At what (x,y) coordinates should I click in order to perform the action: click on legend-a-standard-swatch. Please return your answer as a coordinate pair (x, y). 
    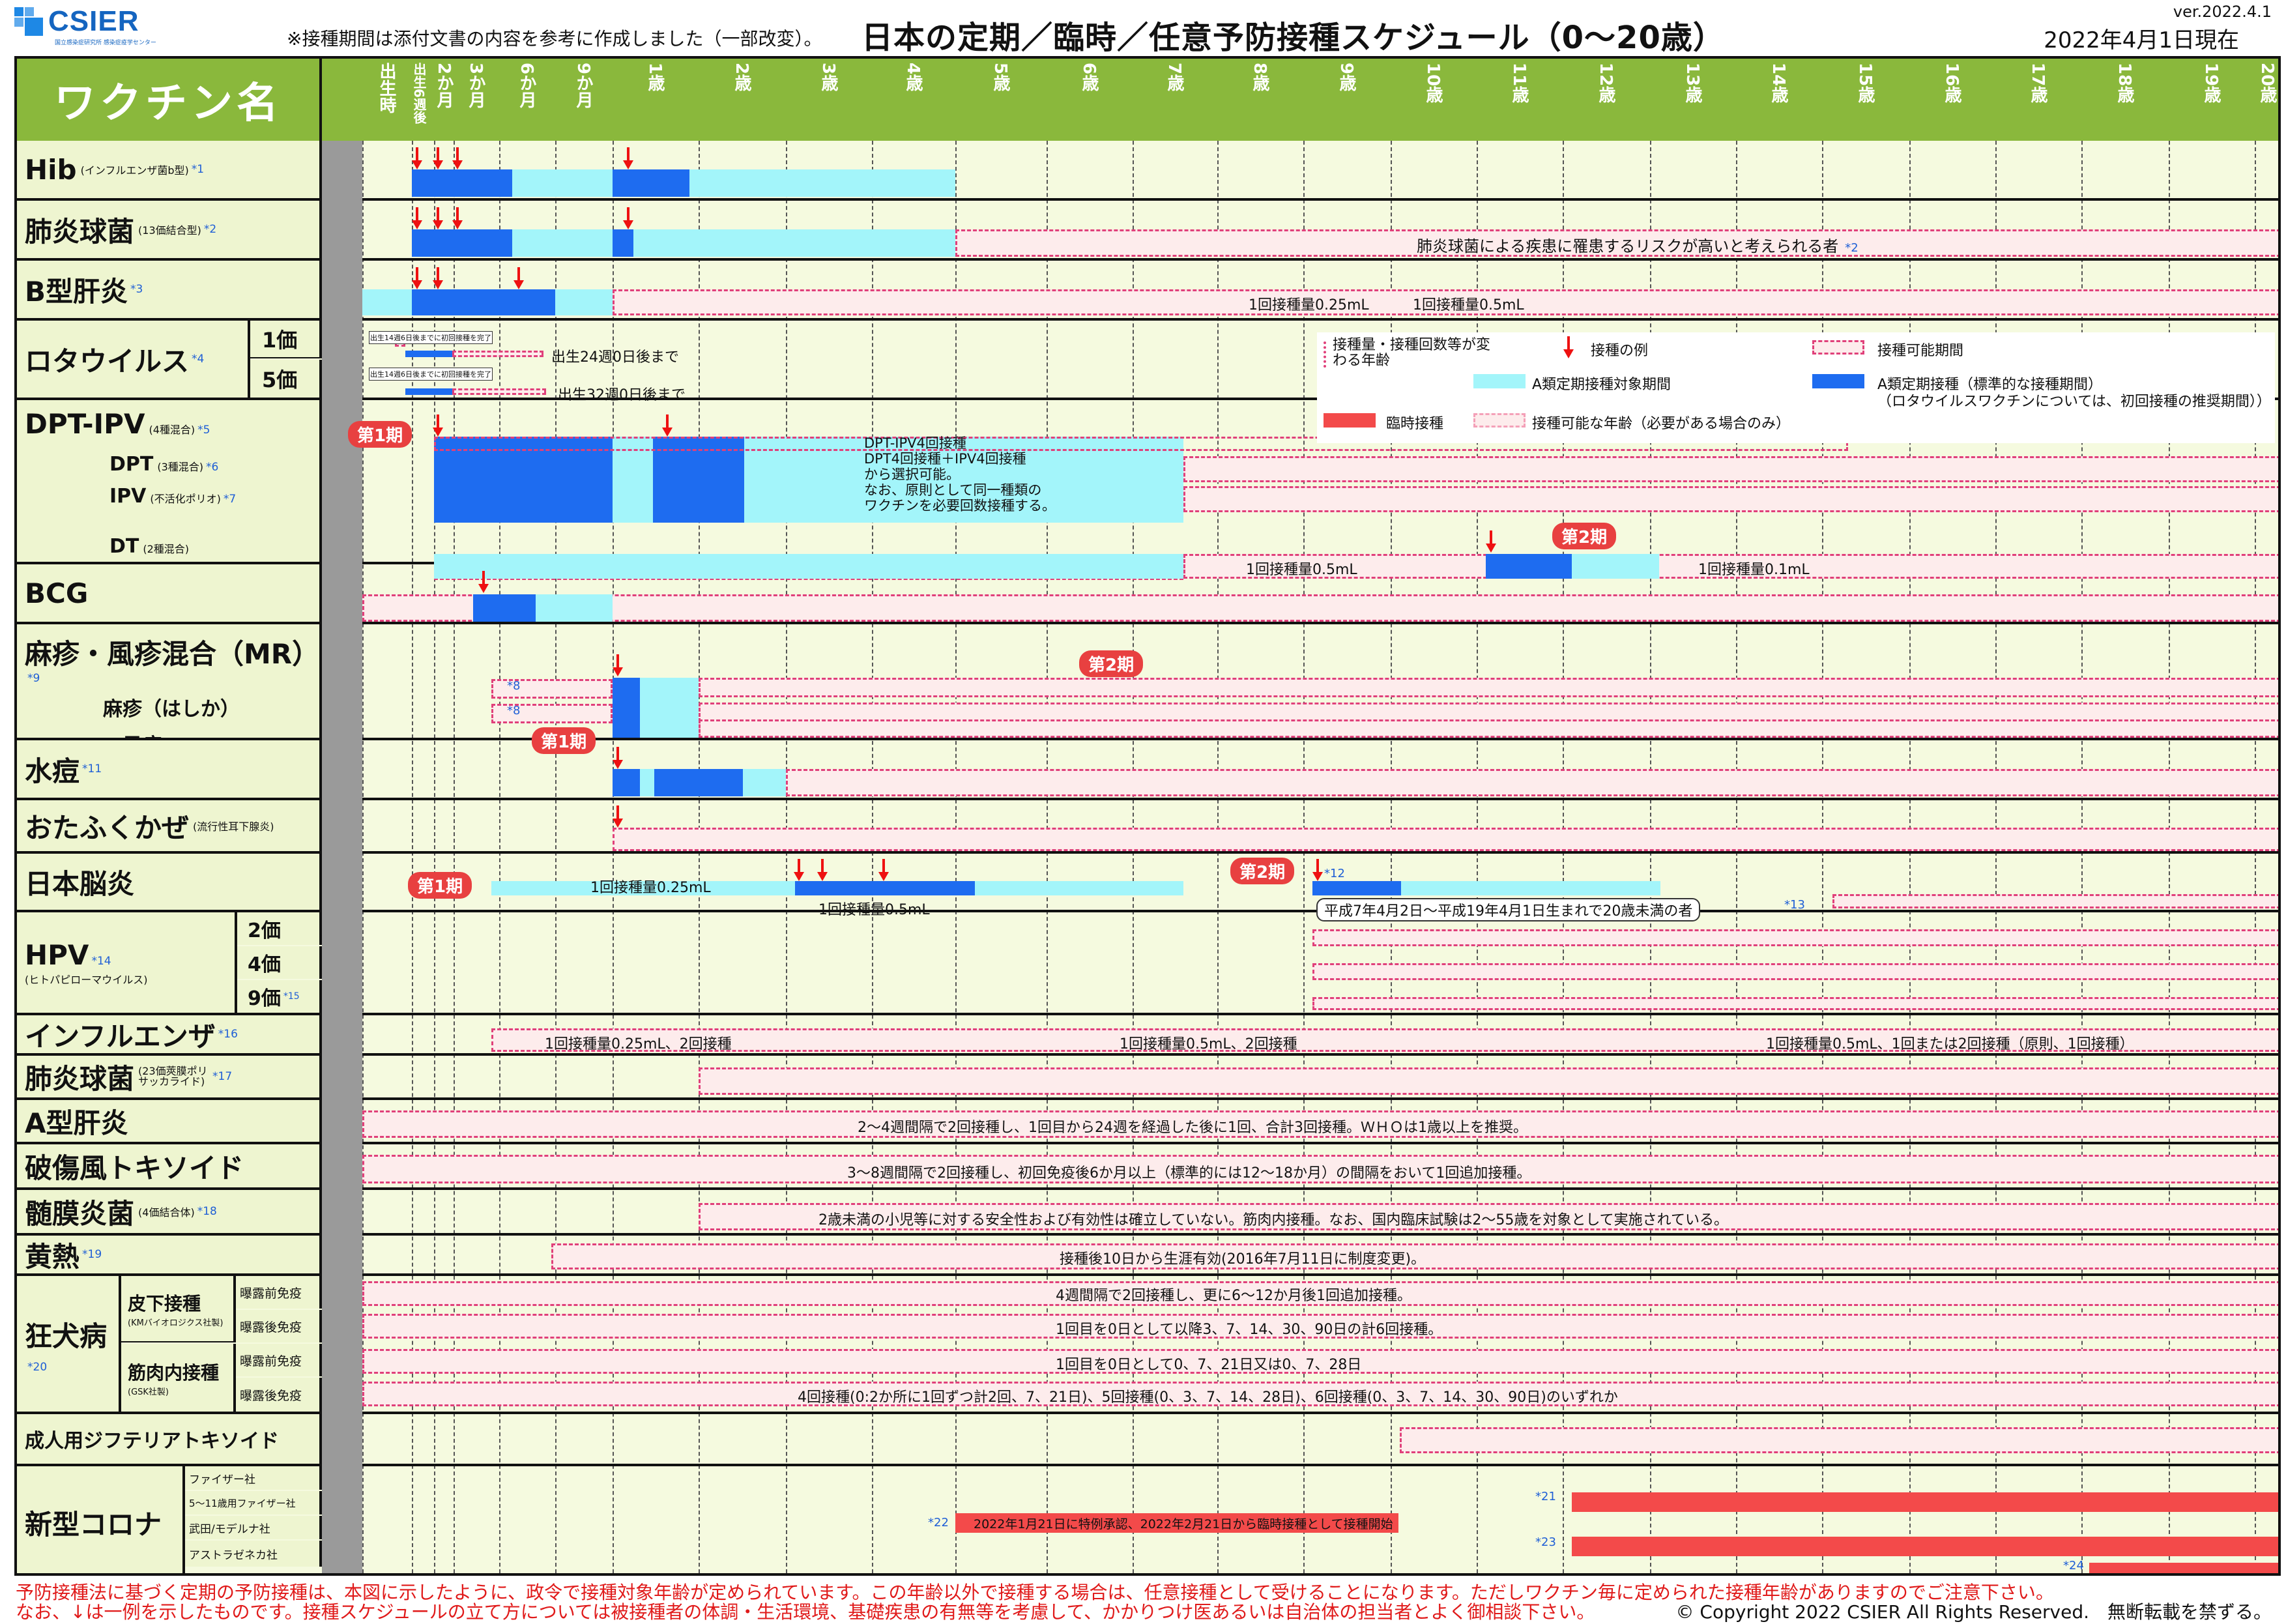
    Looking at the image, I should click on (1838, 381).